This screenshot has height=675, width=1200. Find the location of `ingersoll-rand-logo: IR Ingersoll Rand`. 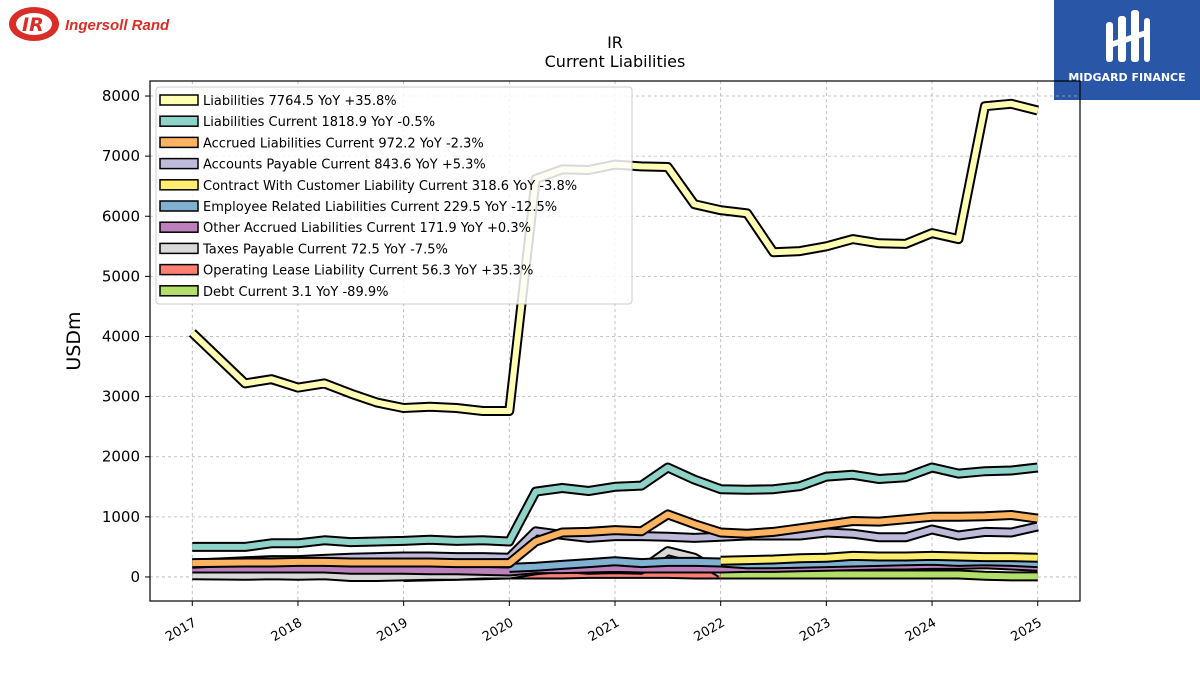

ingersoll-rand-logo: IR Ingersoll Rand is located at coordinates (89, 24).